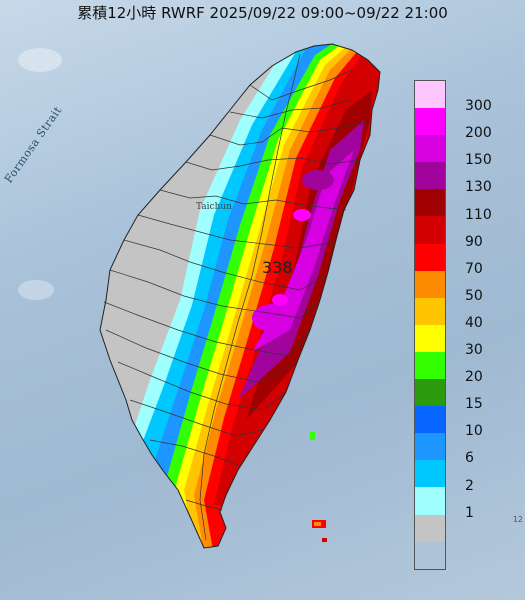 This screenshot has width=525, height=600. Describe the element at coordinates (478, 187) in the screenshot. I see `legend-label: 130` at that location.